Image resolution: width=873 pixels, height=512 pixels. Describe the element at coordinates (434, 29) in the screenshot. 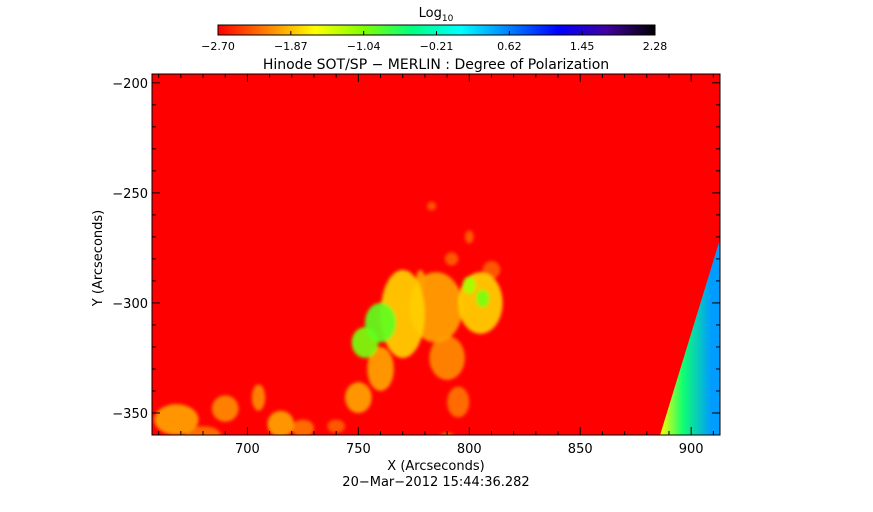

I see `colorbar: Log10 −2.70 −1.87 −1.04 −0.21 0.62 1.45 2.28` at that location.